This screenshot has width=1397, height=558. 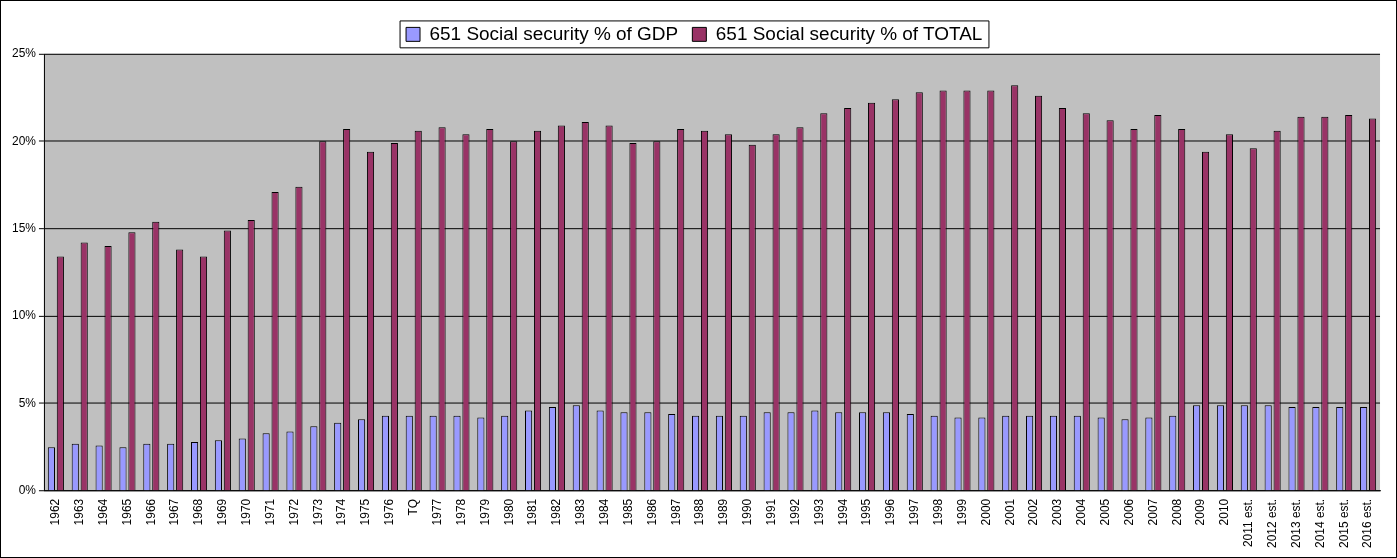 I want to click on x-tick-label: 1972, so click(x=293, y=512).